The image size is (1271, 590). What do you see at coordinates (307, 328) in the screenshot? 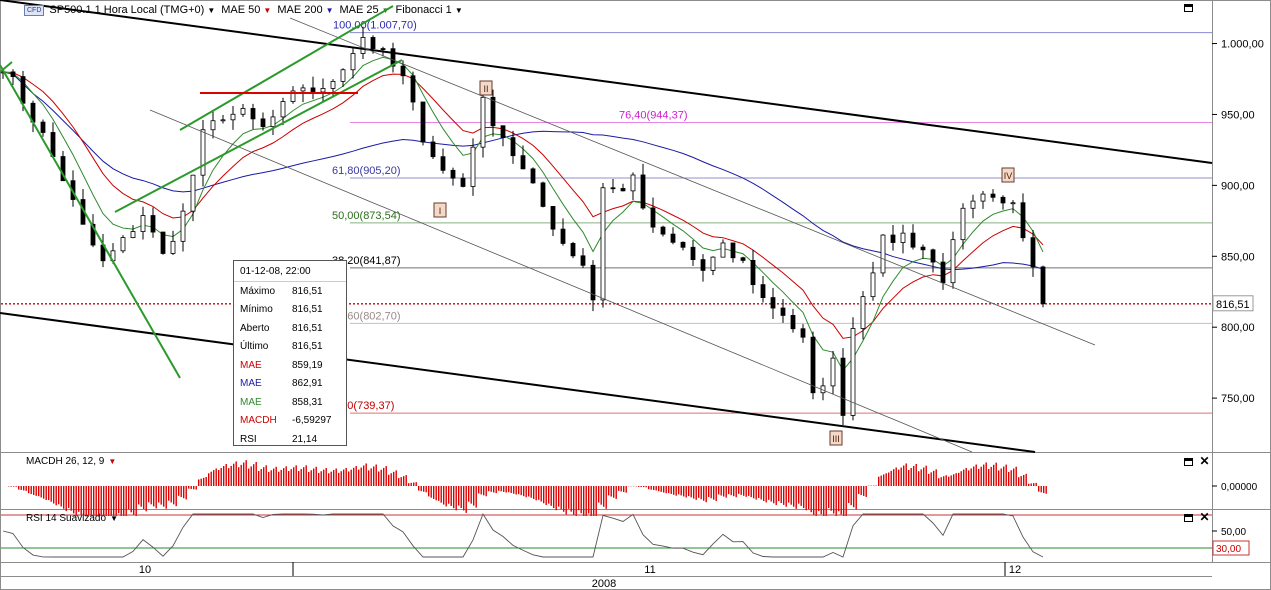
I see `tooltip-value: 816,51` at bounding box center [307, 328].